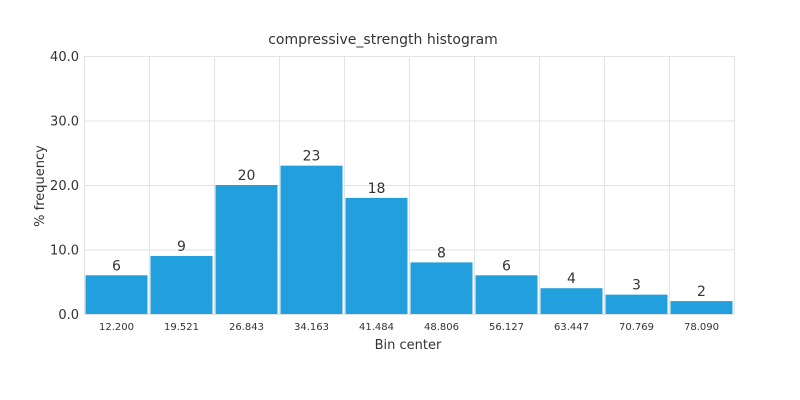 The height and width of the screenshot is (400, 800). I want to click on y-tick-label: 40.0, so click(64, 57).